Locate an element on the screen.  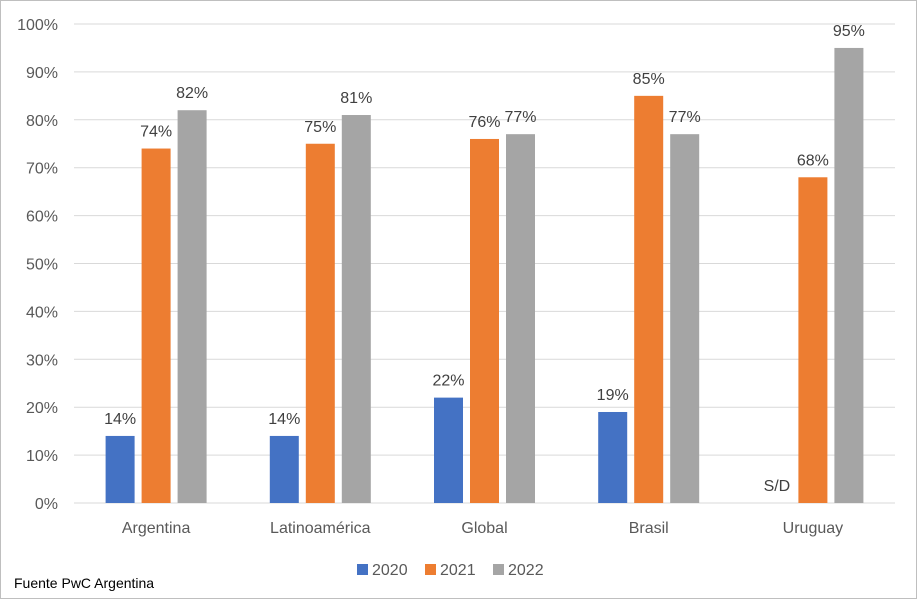
y-tick-label: 60% is located at coordinates (42, 217).